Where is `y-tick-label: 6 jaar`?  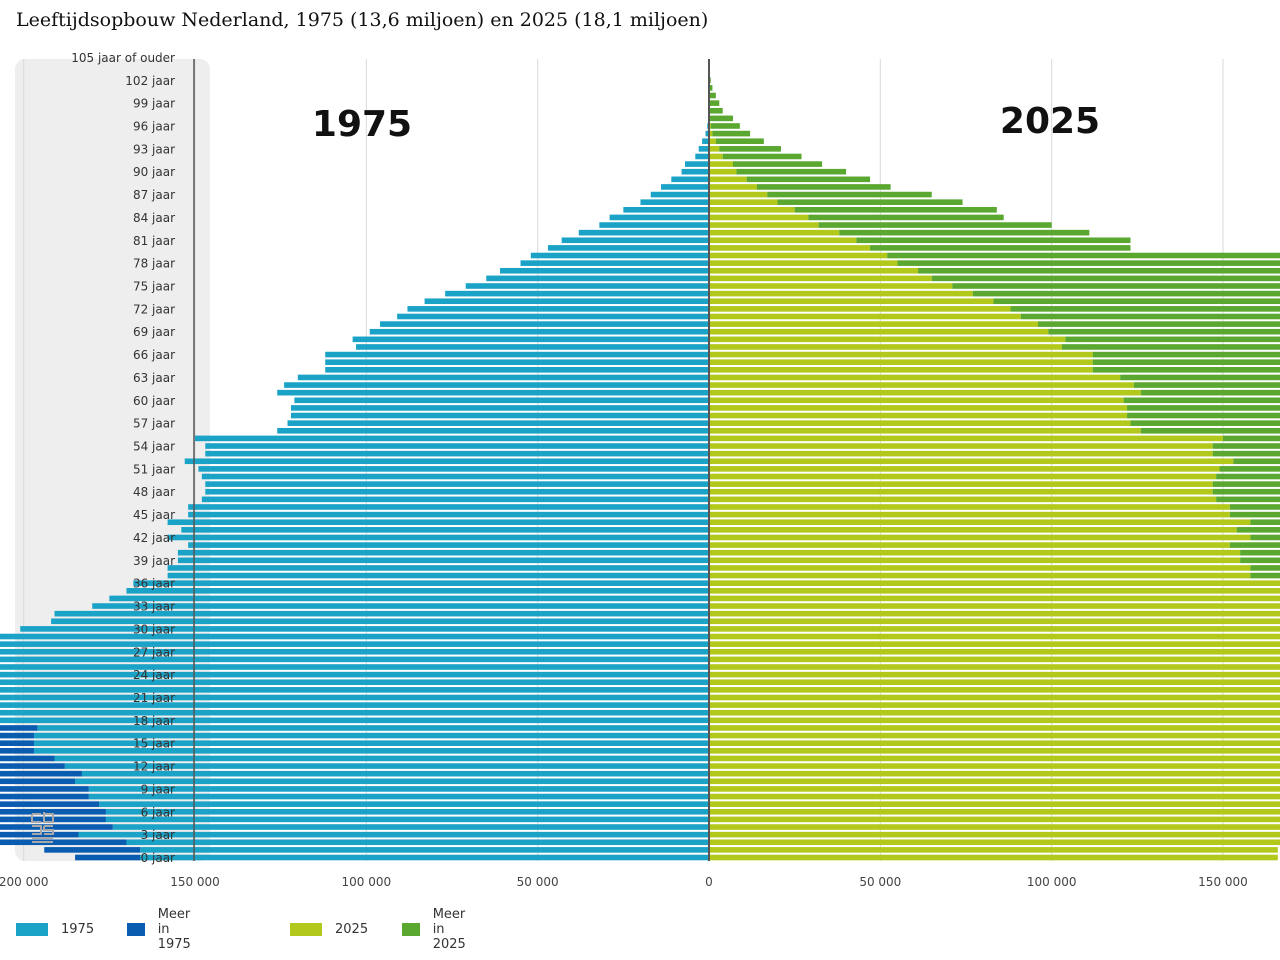
y-tick-label: 6 jaar is located at coordinates (158, 812).